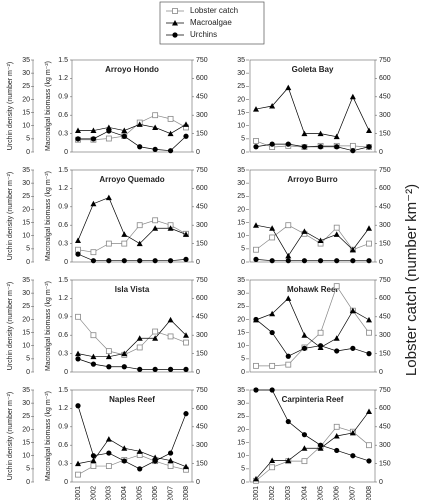  I want to click on panel-title: Arroyo Burro, so click(312, 179).